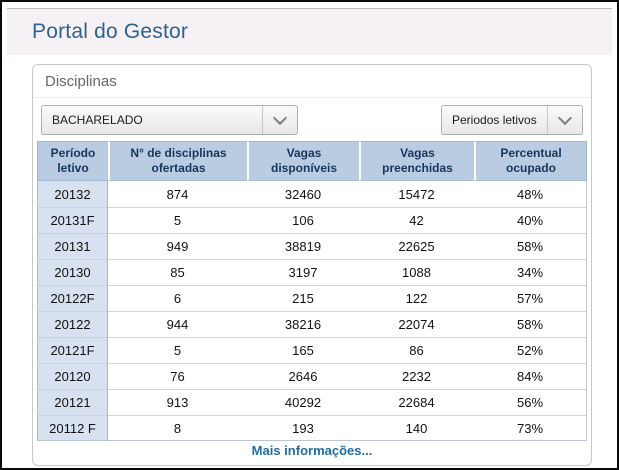  I want to click on course-dropdown-value: BACHARELADO, so click(97, 120).